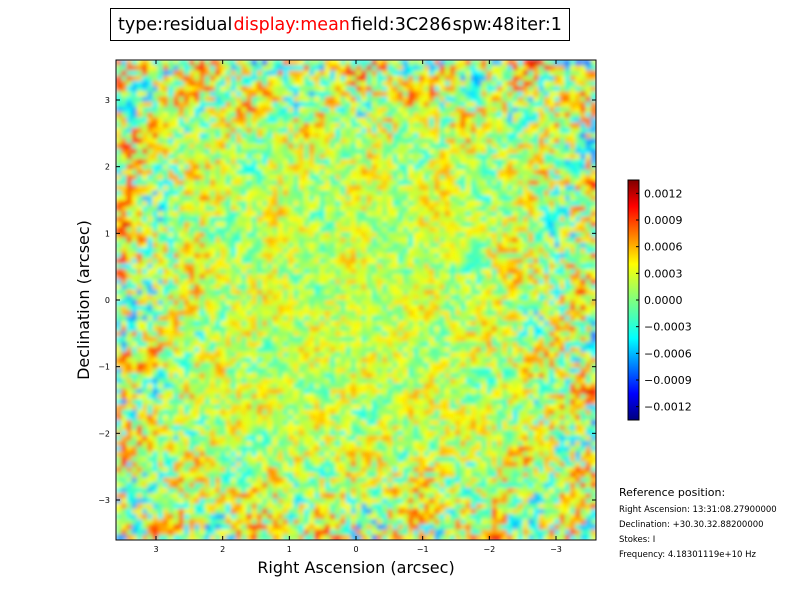  Describe the element at coordinates (663, 247) in the screenshot. I see `colorbar-tick-label: 0.0006` at that location.